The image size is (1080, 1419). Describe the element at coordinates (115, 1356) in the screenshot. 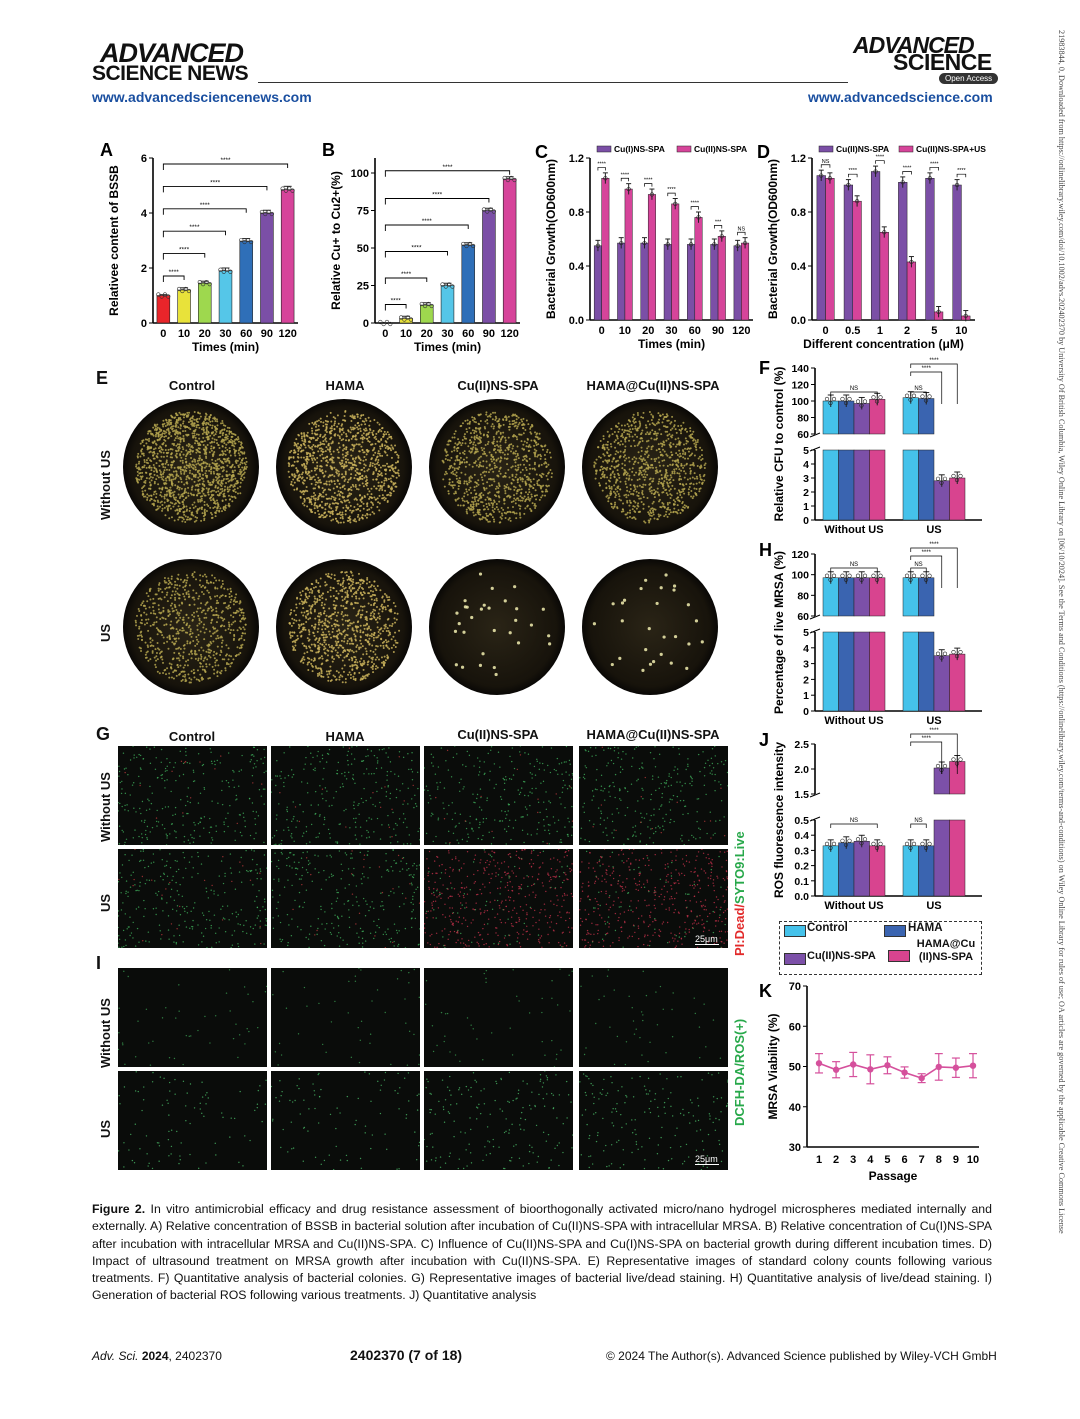

I see `footer-journal: Adv. Sci.` at that location.